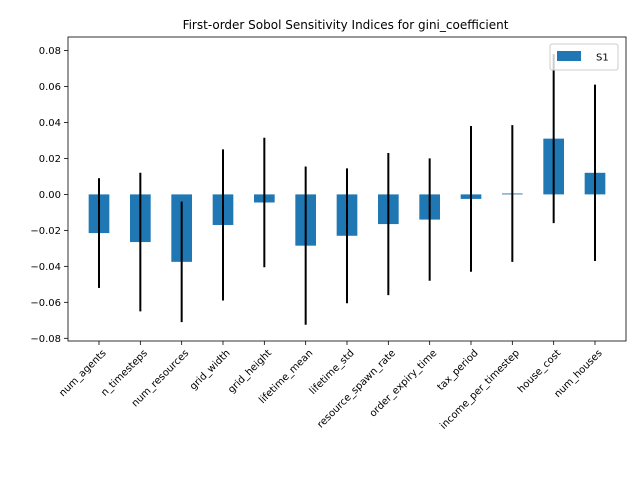  I want to click on y-ticks-layer: −0.08 −0.06 −0.04 −0.02 0.00 0.02 0.04 0.06 0.08, so click(49, 195).